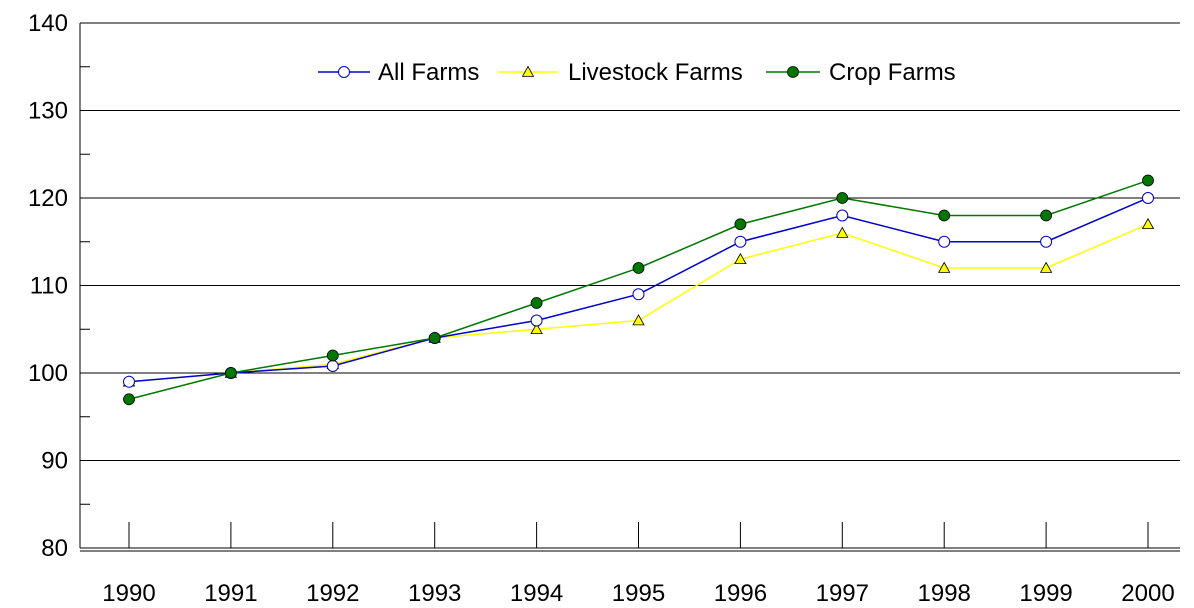 The height and width of the screenshot is (608, 1194). I want to click on x-tick-label: 1993, so click(434, 593).